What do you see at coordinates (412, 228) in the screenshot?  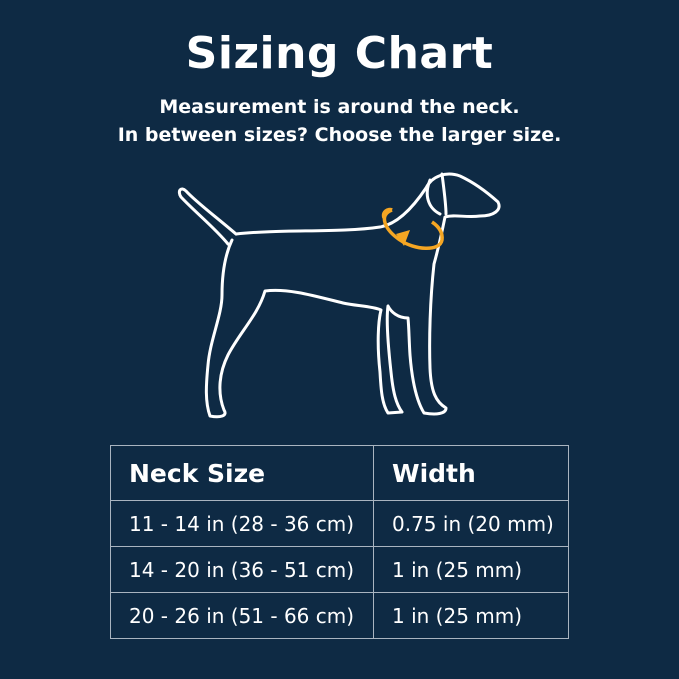 I see `neck-measure-icon` at bounding box center [412, 228].